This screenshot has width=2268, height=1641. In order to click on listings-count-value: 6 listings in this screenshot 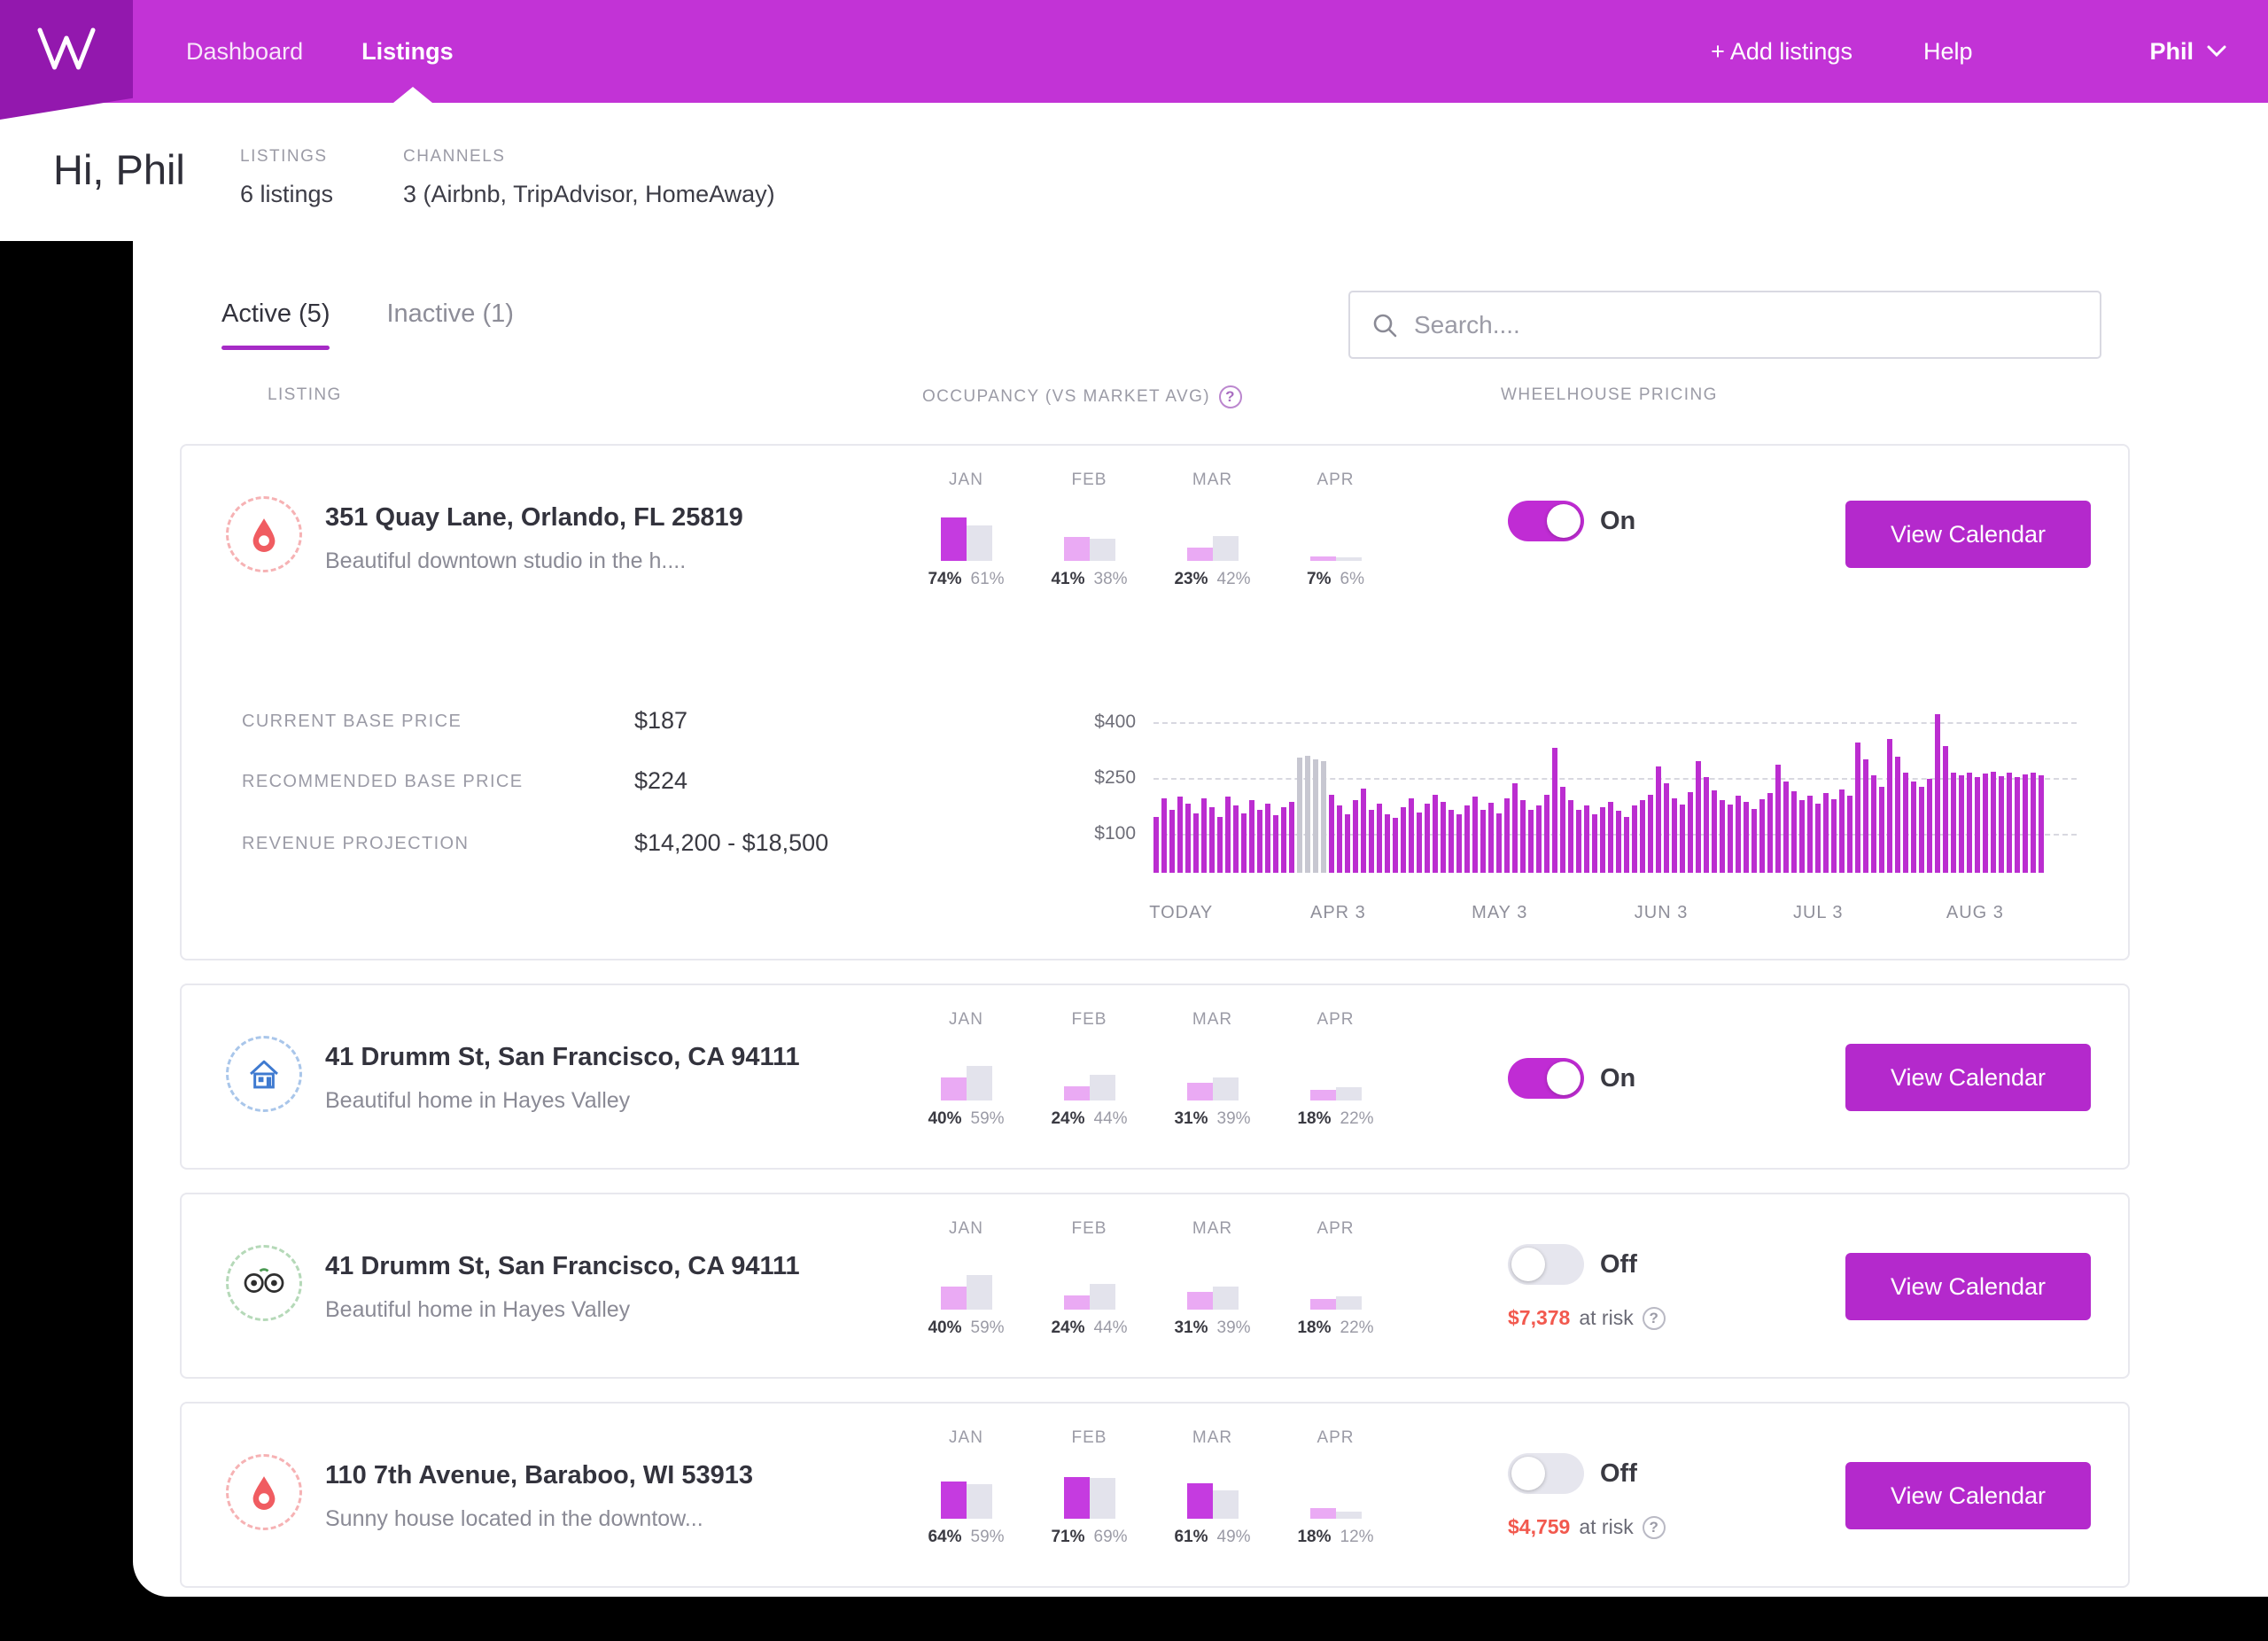, I will do `click(287, 194)`.